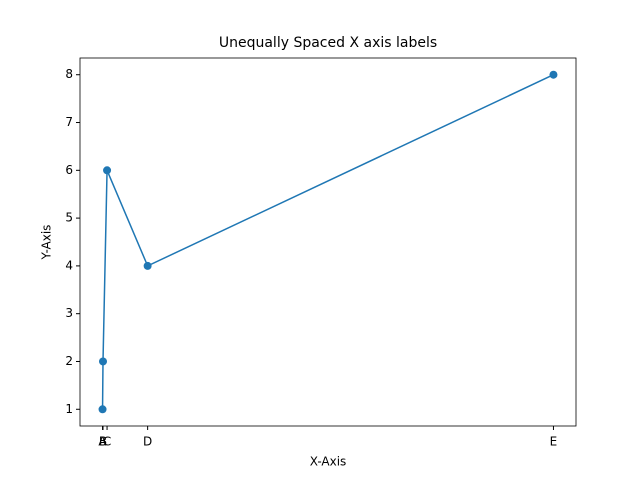 This screenshot has width=640, height=480. I want to click on y-tick-label: 4, so click(69, 265).